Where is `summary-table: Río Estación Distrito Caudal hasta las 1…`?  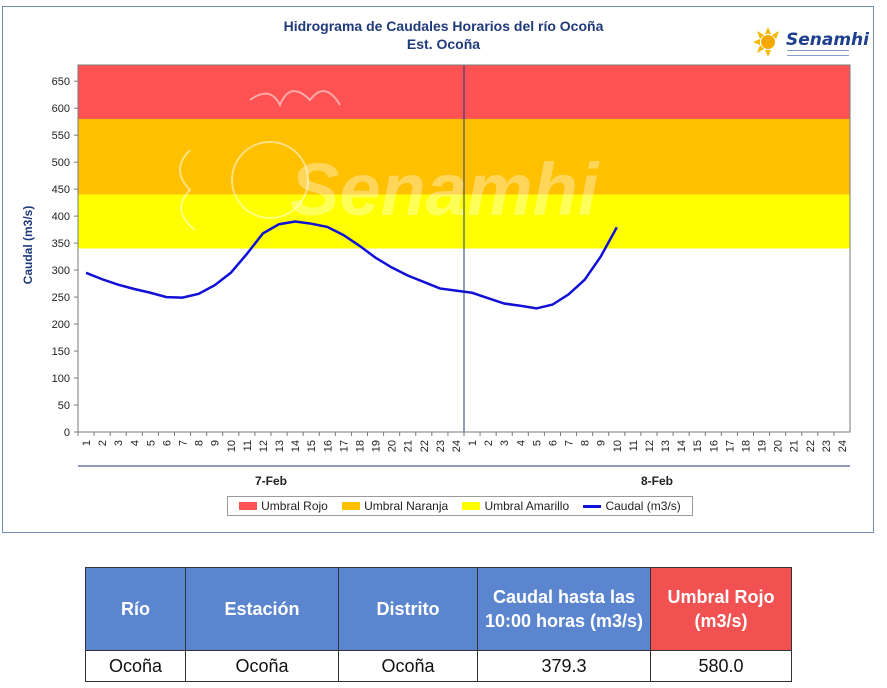
summary-table: Río Estación Distrito Caudal hasta las 1… is located at coordinates (438, 624).